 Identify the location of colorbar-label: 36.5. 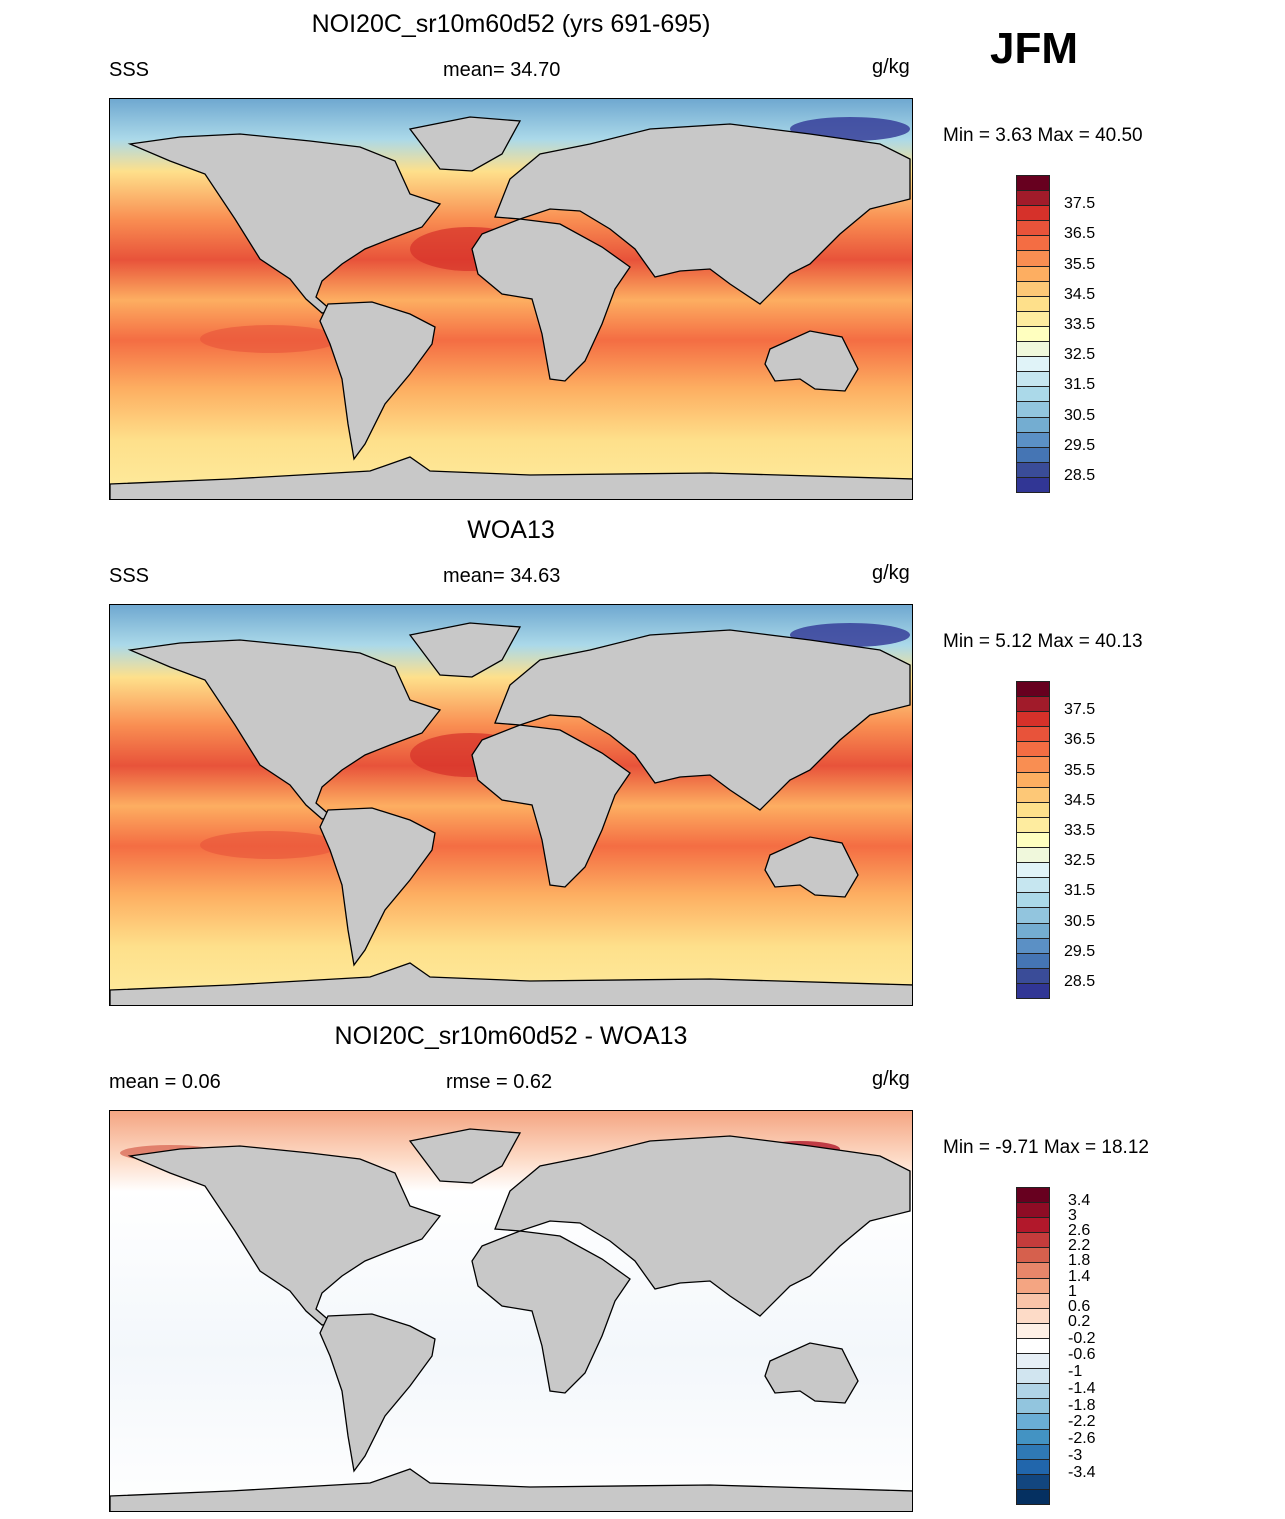
(1080, 740).